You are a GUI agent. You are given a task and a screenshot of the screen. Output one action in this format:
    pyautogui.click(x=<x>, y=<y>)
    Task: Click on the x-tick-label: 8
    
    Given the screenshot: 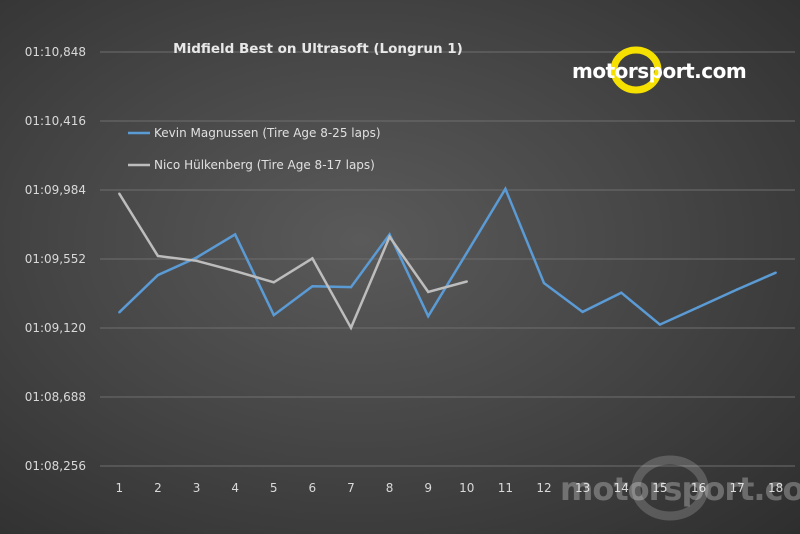 What is the action you would take?
    pyautogui.click(x=390, y=488)
    